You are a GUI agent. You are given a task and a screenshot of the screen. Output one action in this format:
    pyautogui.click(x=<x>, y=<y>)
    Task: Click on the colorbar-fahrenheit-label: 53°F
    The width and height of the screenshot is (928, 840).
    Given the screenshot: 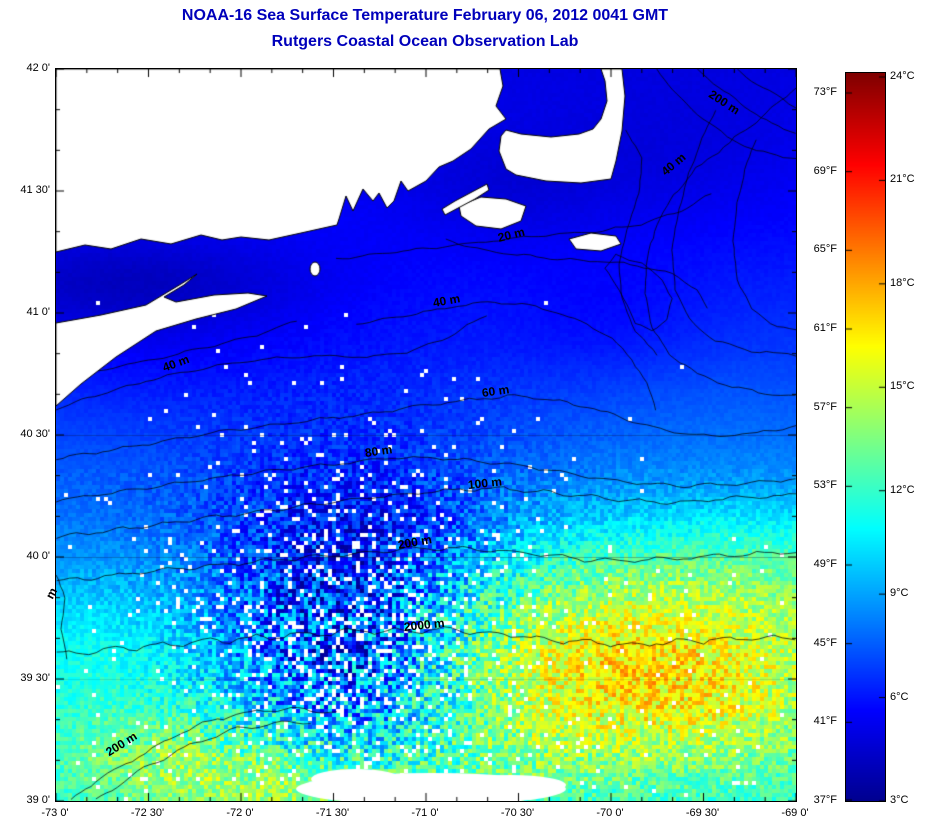 What is the action you would take?
    pyautogui.click(x=825, y=485)
    